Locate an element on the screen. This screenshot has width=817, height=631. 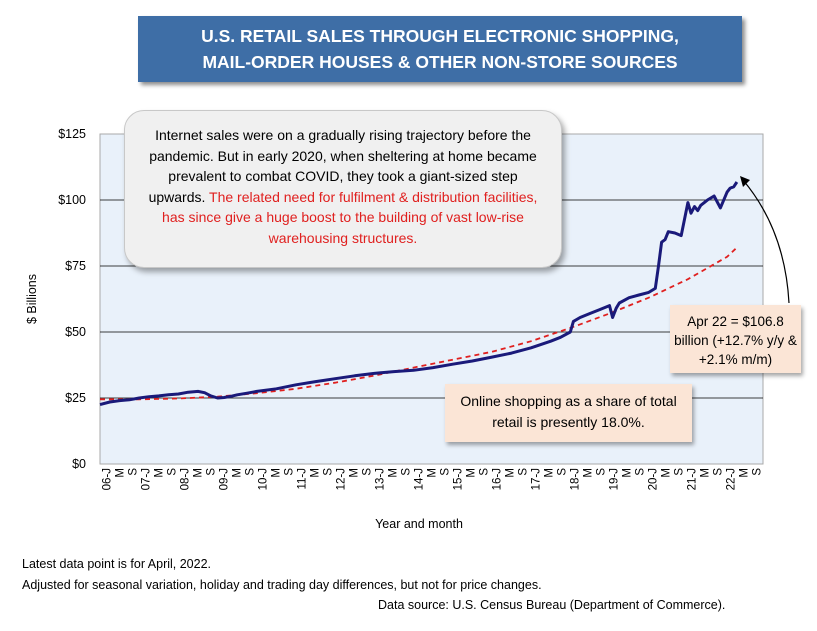
x-tick-label: 11-J is located at coordinates (303, 479).